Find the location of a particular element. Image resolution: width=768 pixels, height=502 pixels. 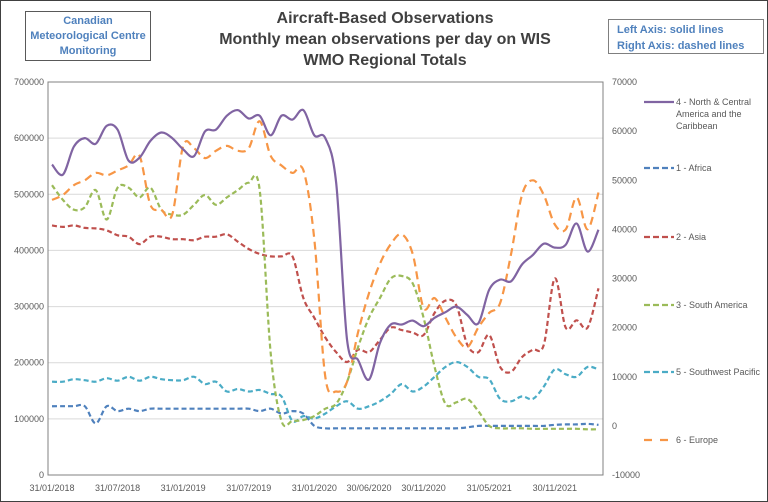

left-tick-label: 100000 is located at coordinates (29, 419).